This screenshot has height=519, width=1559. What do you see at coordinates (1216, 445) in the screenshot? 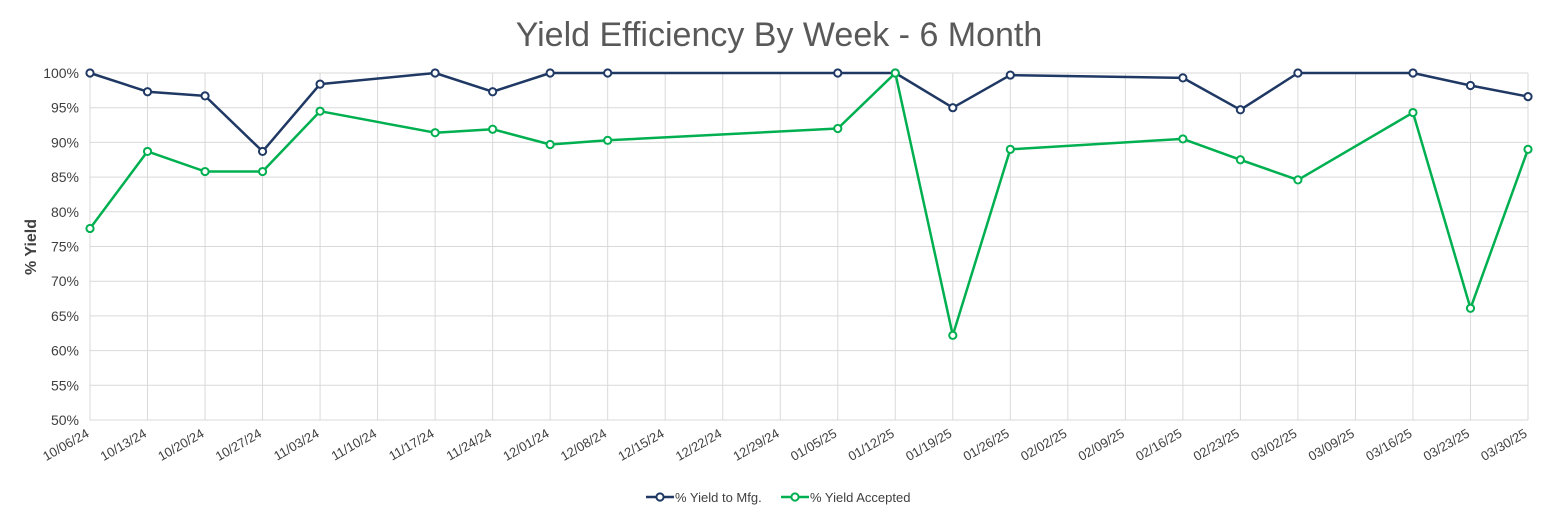
I see `x-tick-label: 02/23/25` at bounding box center [1216, 445].